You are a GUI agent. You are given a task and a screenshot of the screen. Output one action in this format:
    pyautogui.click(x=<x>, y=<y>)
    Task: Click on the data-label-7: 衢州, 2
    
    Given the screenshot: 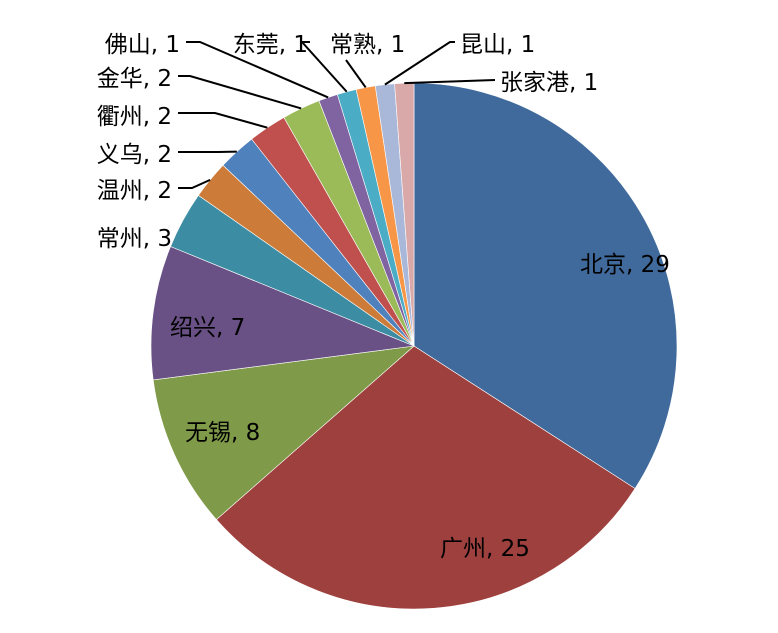 What is the action you would take?
    pyautogui.click(x=134, y=117)
    